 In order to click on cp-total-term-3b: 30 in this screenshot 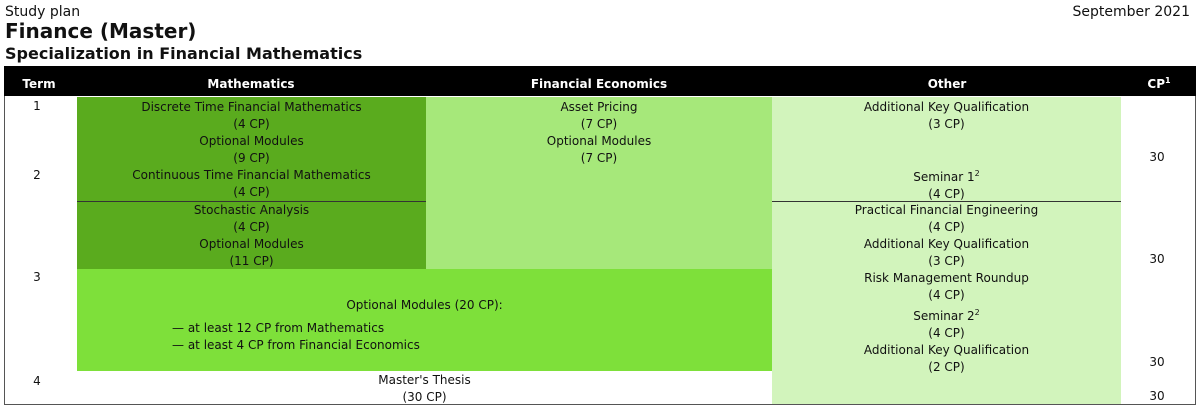, I will do `click(1157, 362)`.